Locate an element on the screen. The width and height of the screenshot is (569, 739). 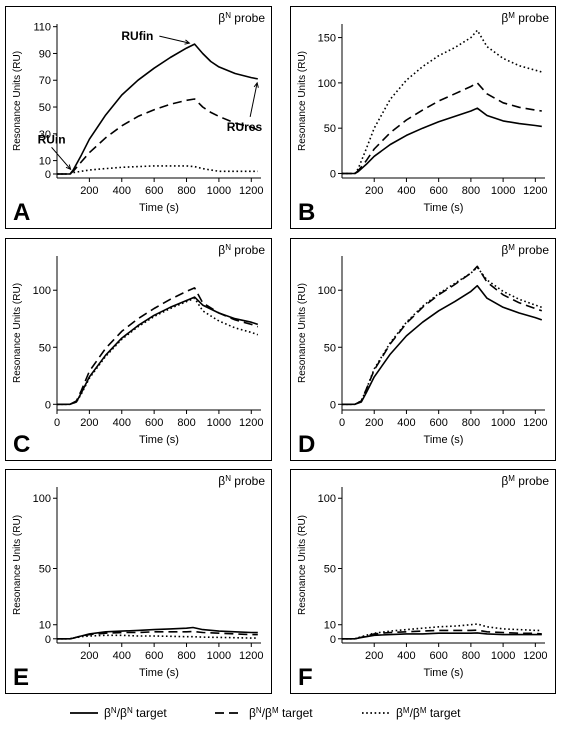
legend-label: βN/βM target is located at coordinates (281, 713).